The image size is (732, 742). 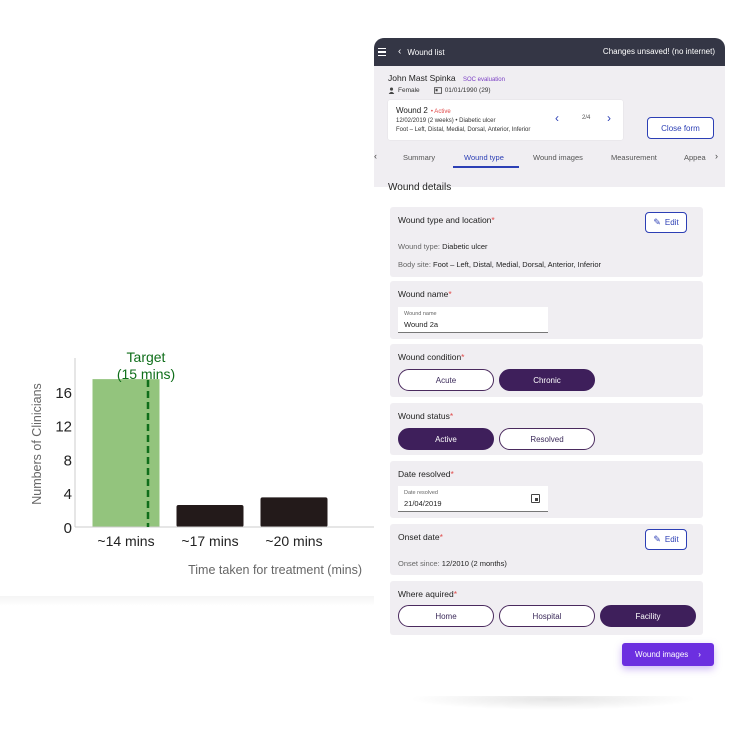 I want to click on where-acquired-label: Where aquired, so click(x=426, y=594).